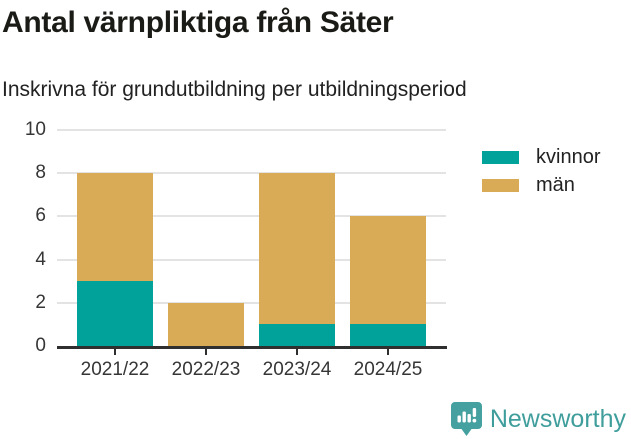 The width and height of the screenshot is (631, 439). Describe the element at coordinates (40, 345) in the screenshot. I see `y-axis-tick-label: 0` at that location.